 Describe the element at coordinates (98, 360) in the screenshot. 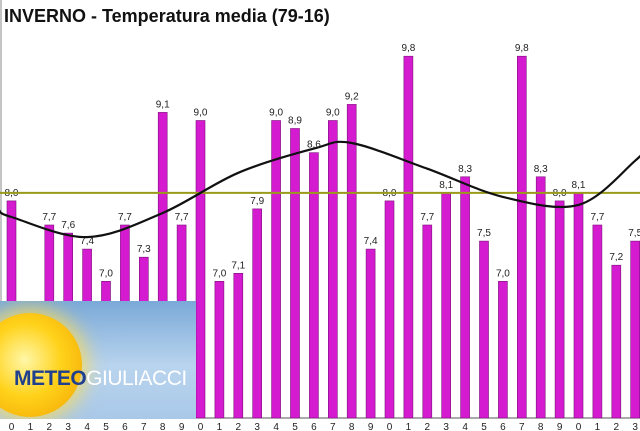

I see `meteo-giuliacci-logo: METEOGIULIACCI` at that location.